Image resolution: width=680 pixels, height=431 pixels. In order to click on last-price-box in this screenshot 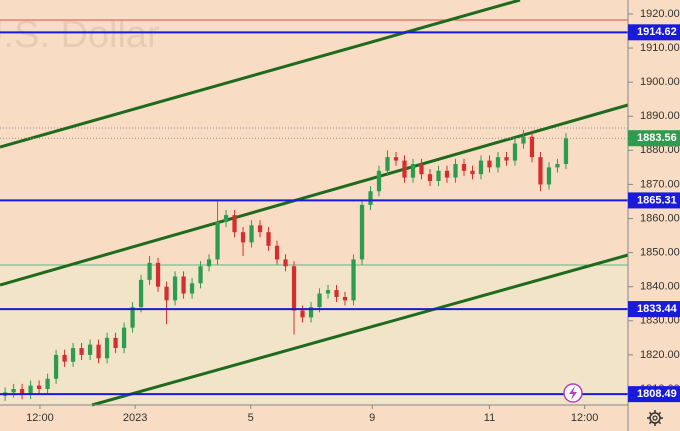, I will do `click(654, 138)`.